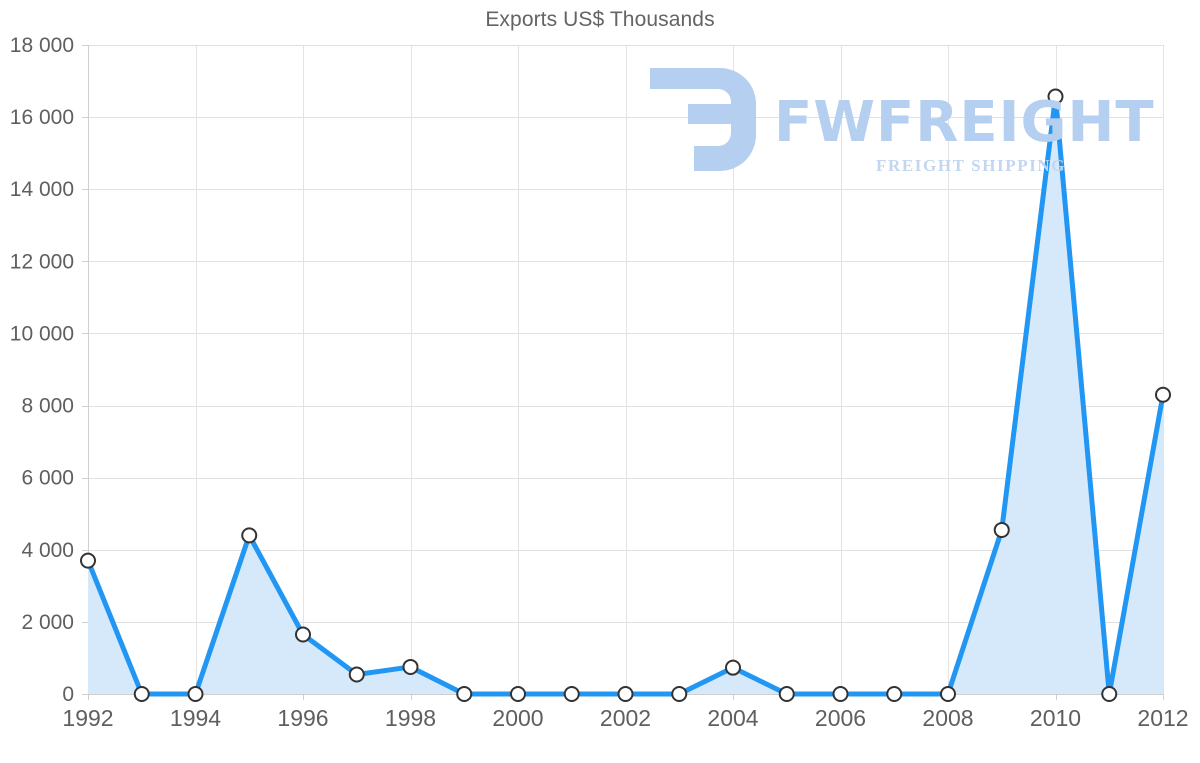  What do you see at coordinates (47, 622) in the screenshot?
I see `y-axis-tick-label: 2 000` at bounding box center [47, 622].